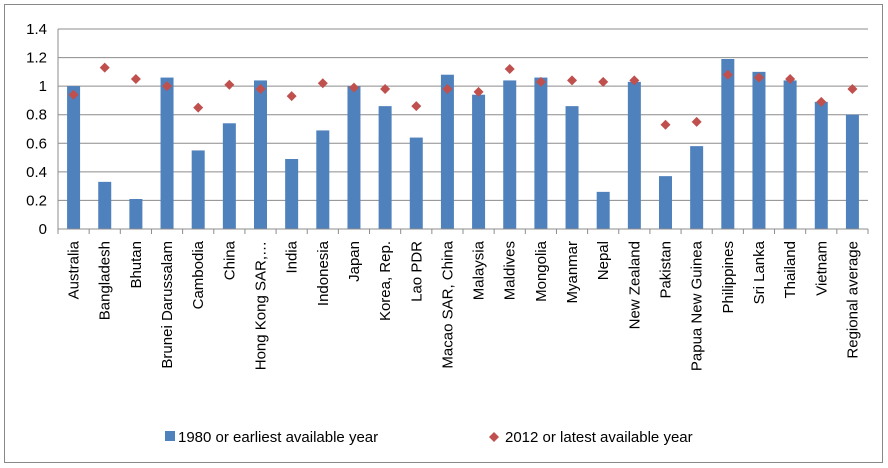 Image resolution: width=888 pixels, height=468 pixels. What do you see at coordinates (74, 269) in the screenshot?
I see `x-tick-label: Australia` at bounding box center [74, 269].